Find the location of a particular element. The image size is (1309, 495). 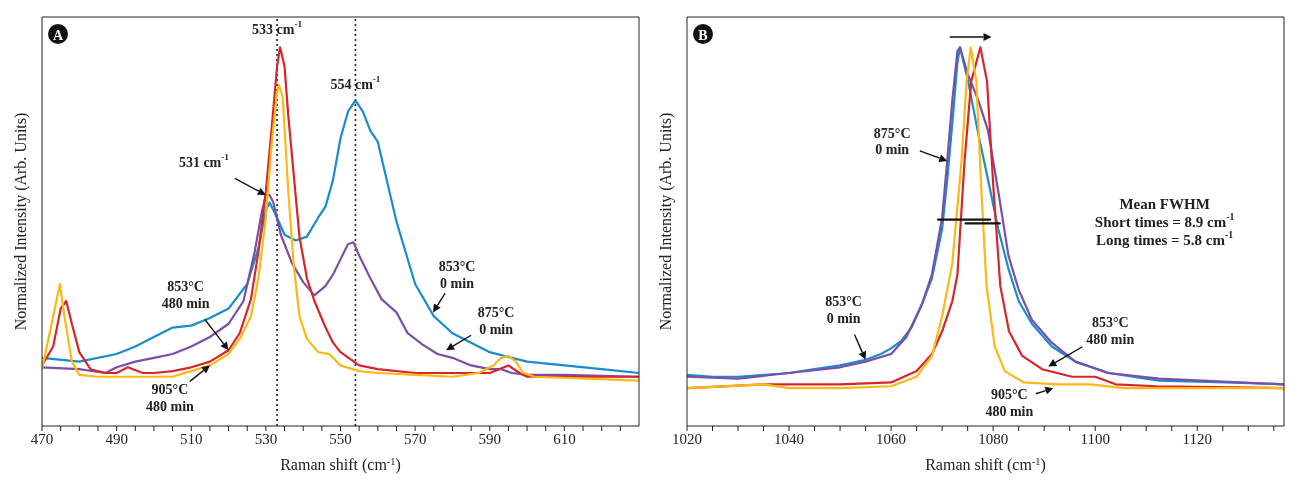

x-tick-label: 590 is located at coordinates (489, 438).